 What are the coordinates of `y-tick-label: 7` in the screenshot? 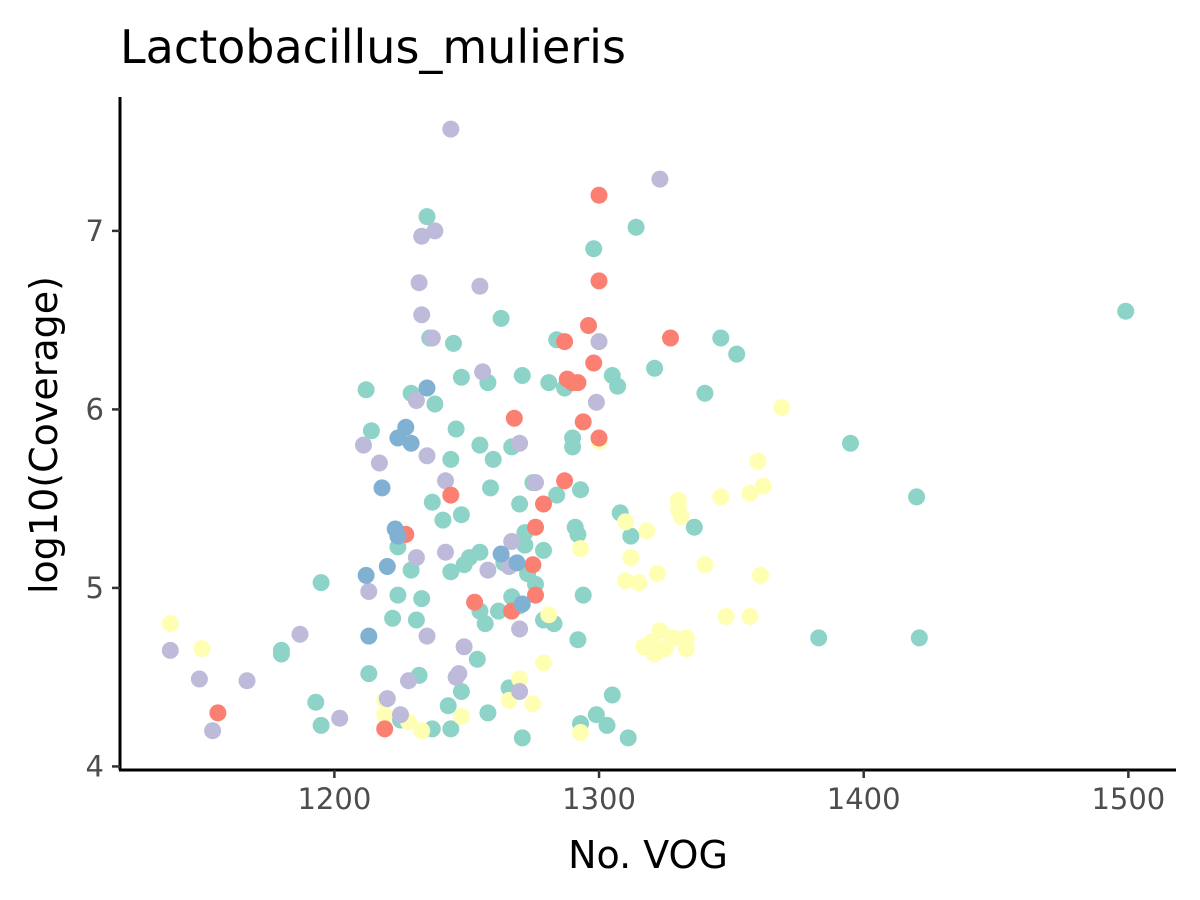 It's located at (95, 231).